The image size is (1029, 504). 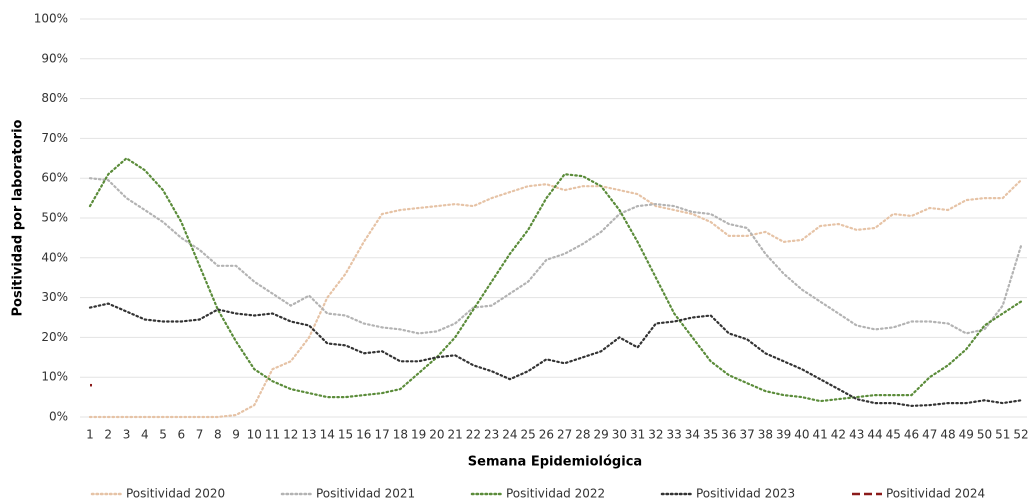 I want to click on x-tick-label: 22, so click(x=473, y=435).